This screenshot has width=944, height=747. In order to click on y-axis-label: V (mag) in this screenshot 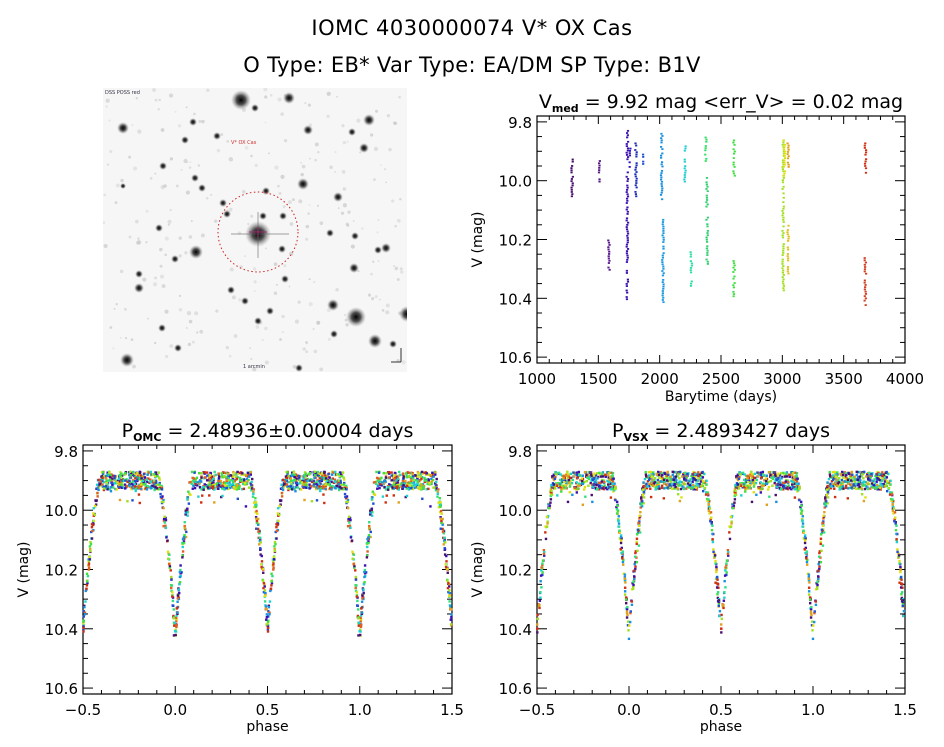, I will do `click(24, 569)`.